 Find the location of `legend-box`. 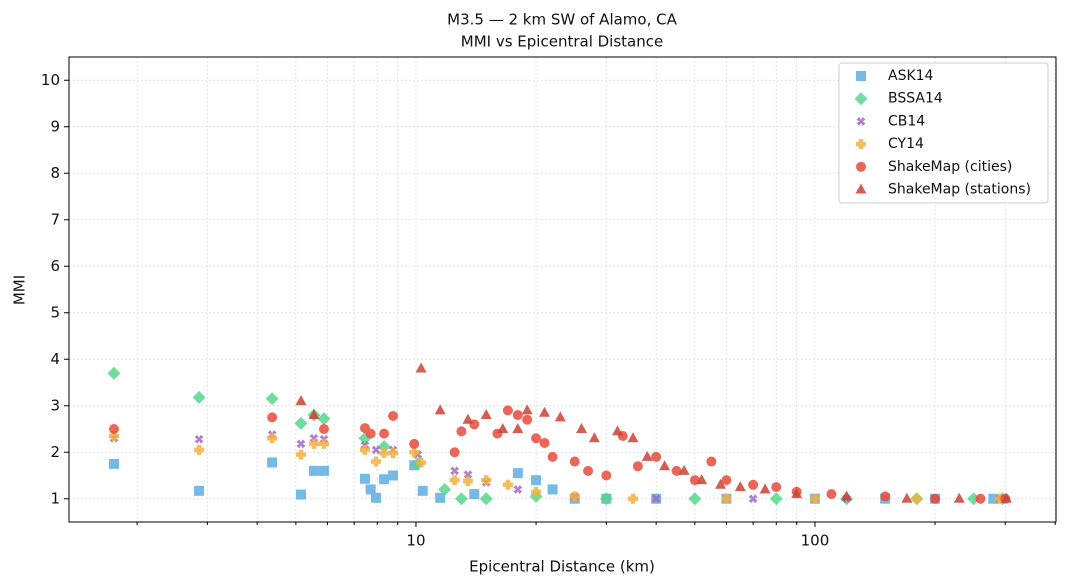

legend-box is located at coordinates (943, 133).